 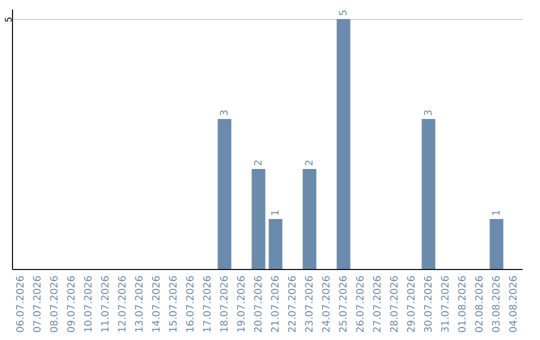 I want to click on x-tick-label: 11.07.2026, so click(x=106, y=304).